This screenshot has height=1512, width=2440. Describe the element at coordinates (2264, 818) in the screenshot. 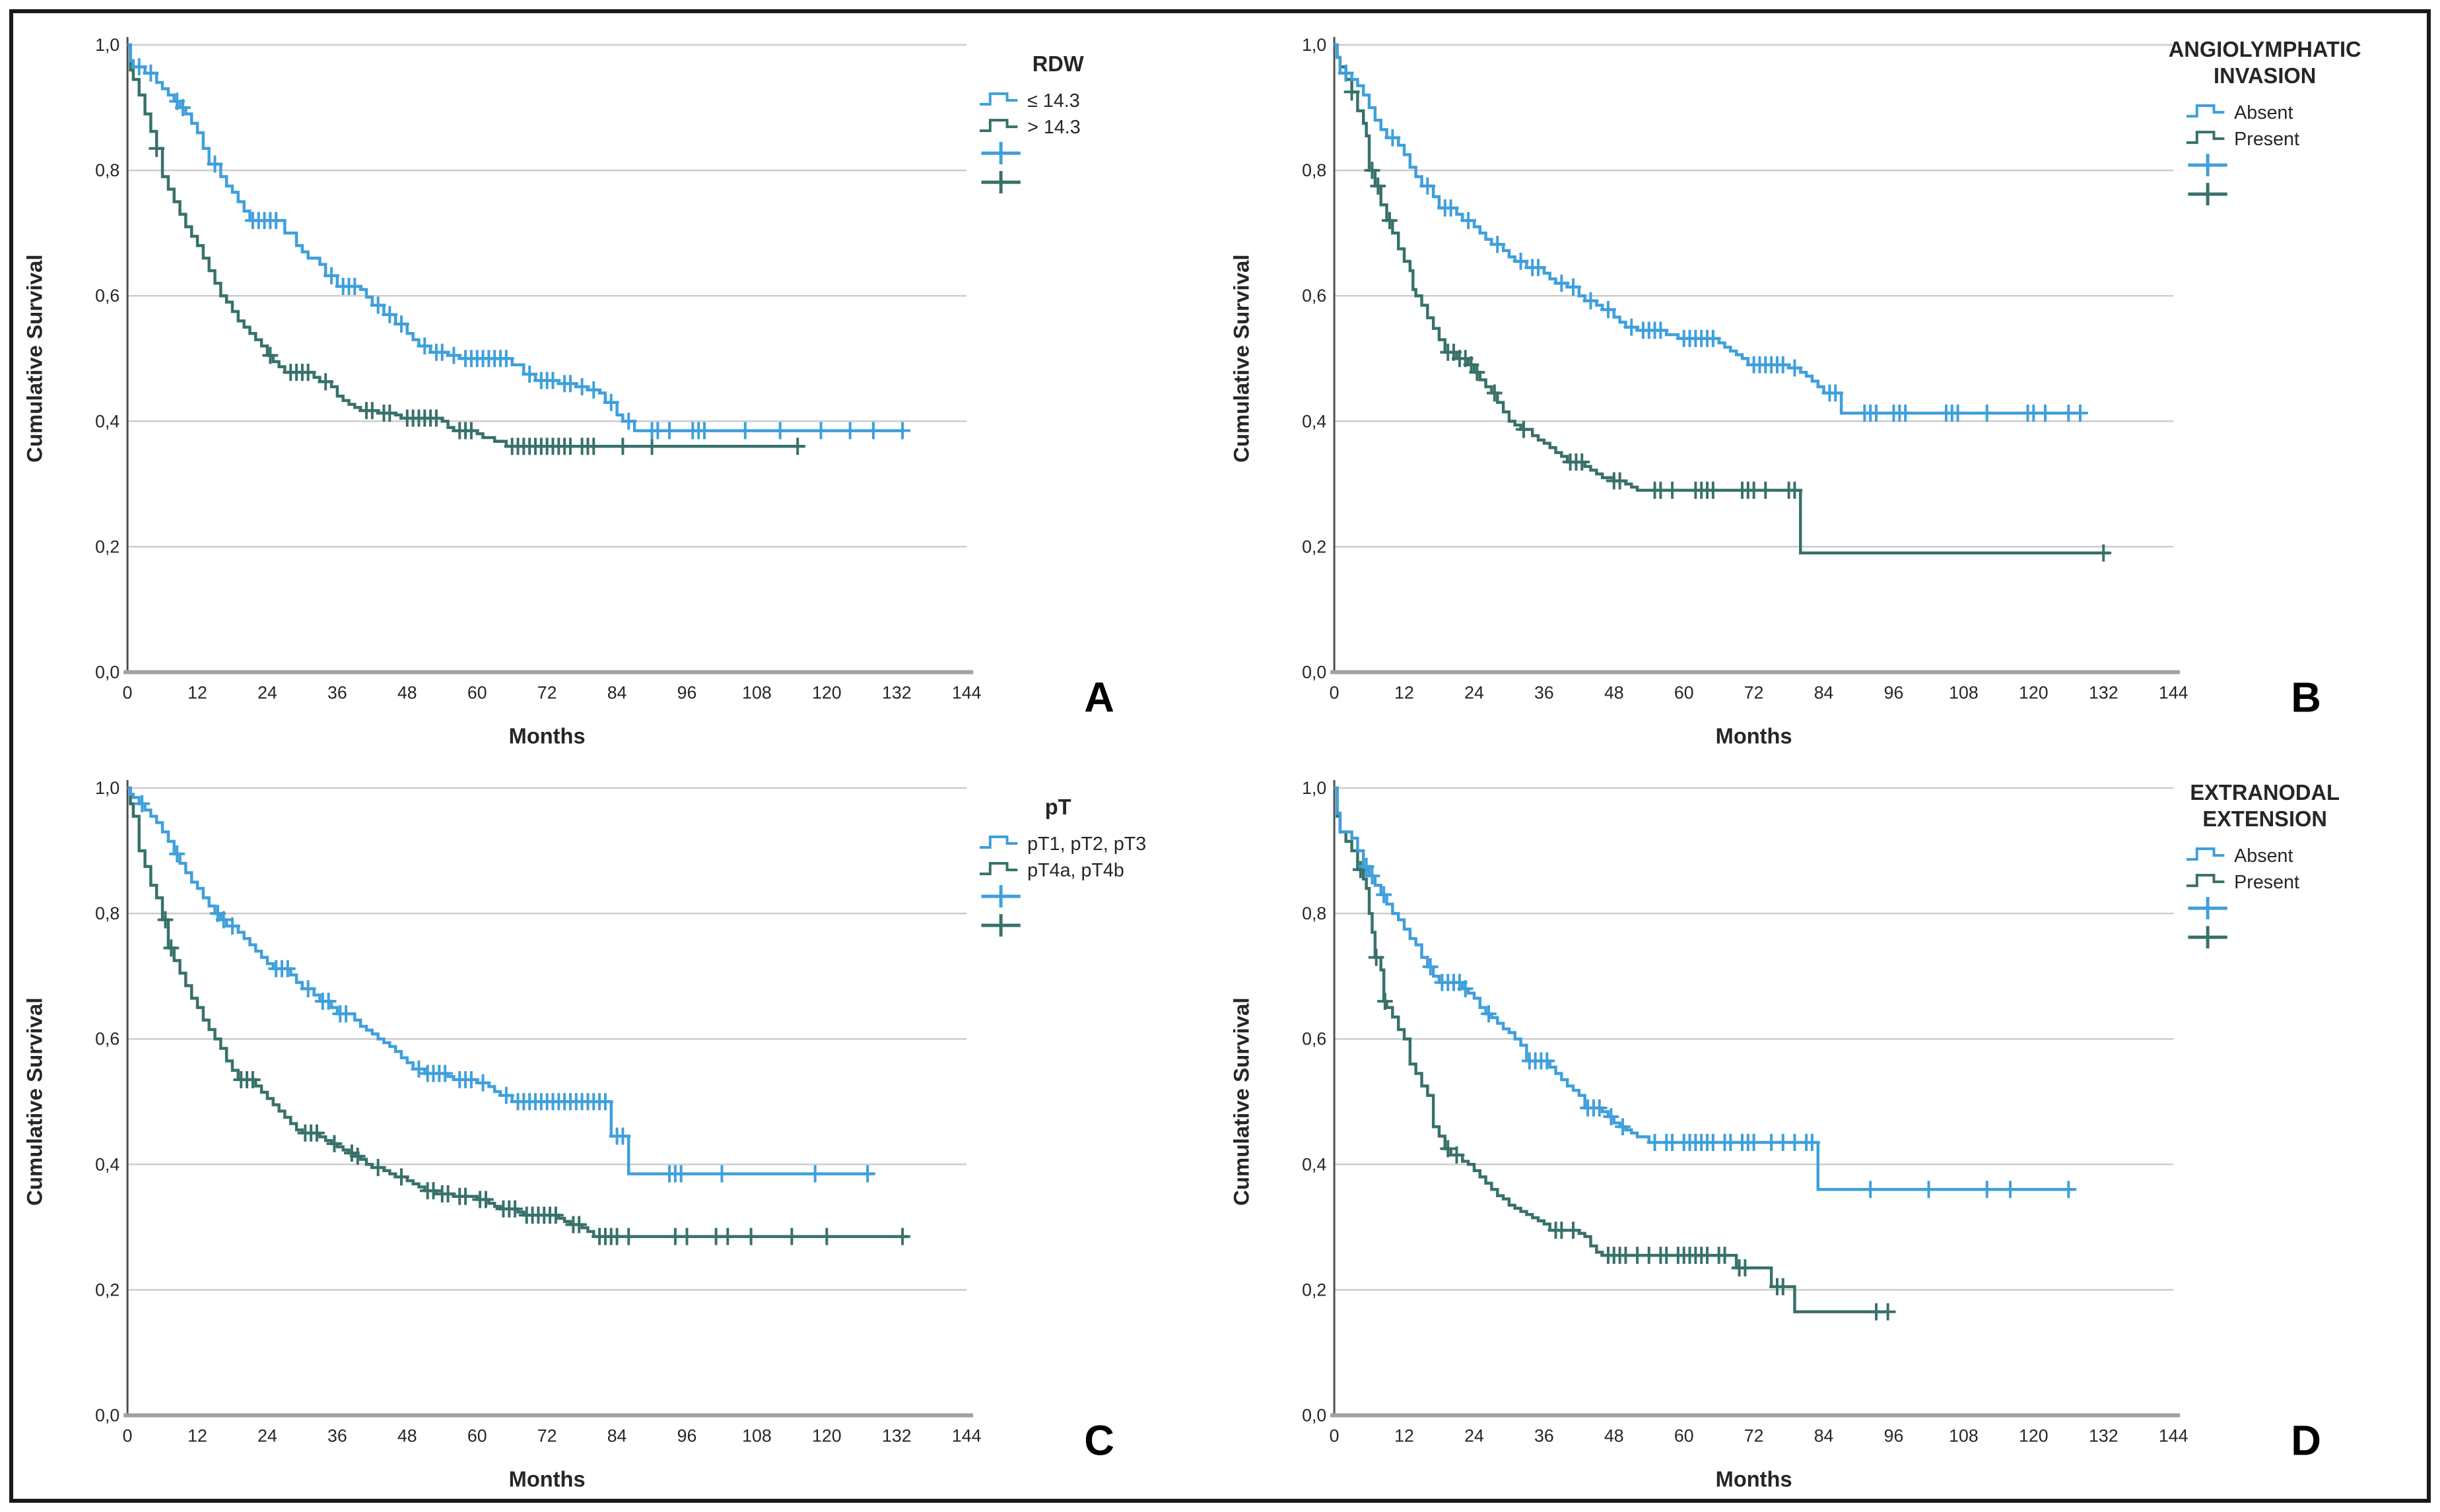

I see `legend-title: EXTENSION` at that location.